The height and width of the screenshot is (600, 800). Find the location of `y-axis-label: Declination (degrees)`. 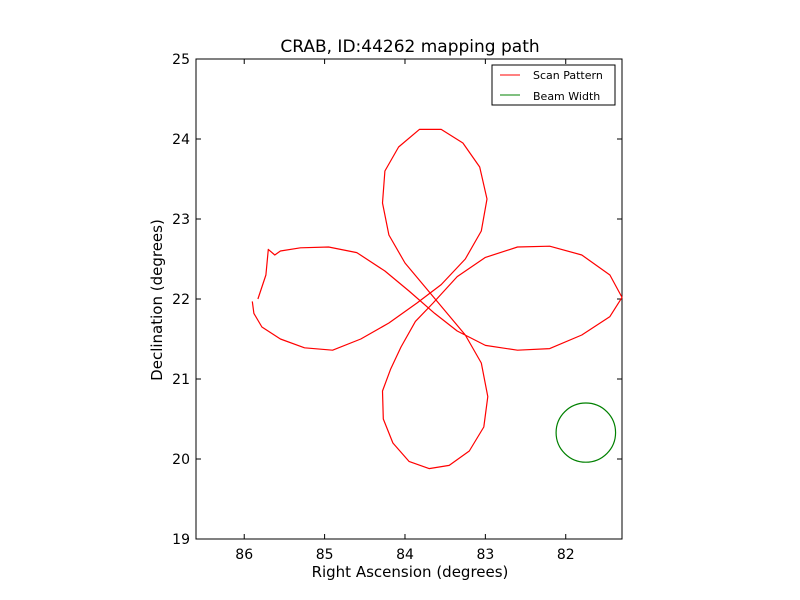

y-axis-label: Declination (degrees) is located at coordinates (157, 300).